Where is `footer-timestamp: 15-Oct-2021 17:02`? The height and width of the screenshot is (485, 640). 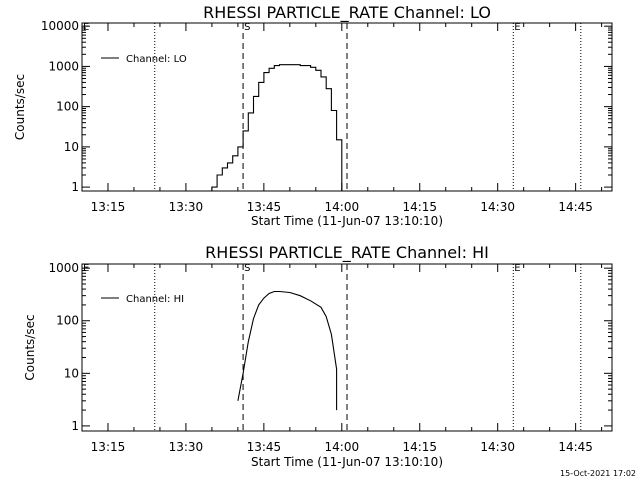 footer-timestamp: 15-Oct-2021 17:02 is located at coordinates (598, 473).